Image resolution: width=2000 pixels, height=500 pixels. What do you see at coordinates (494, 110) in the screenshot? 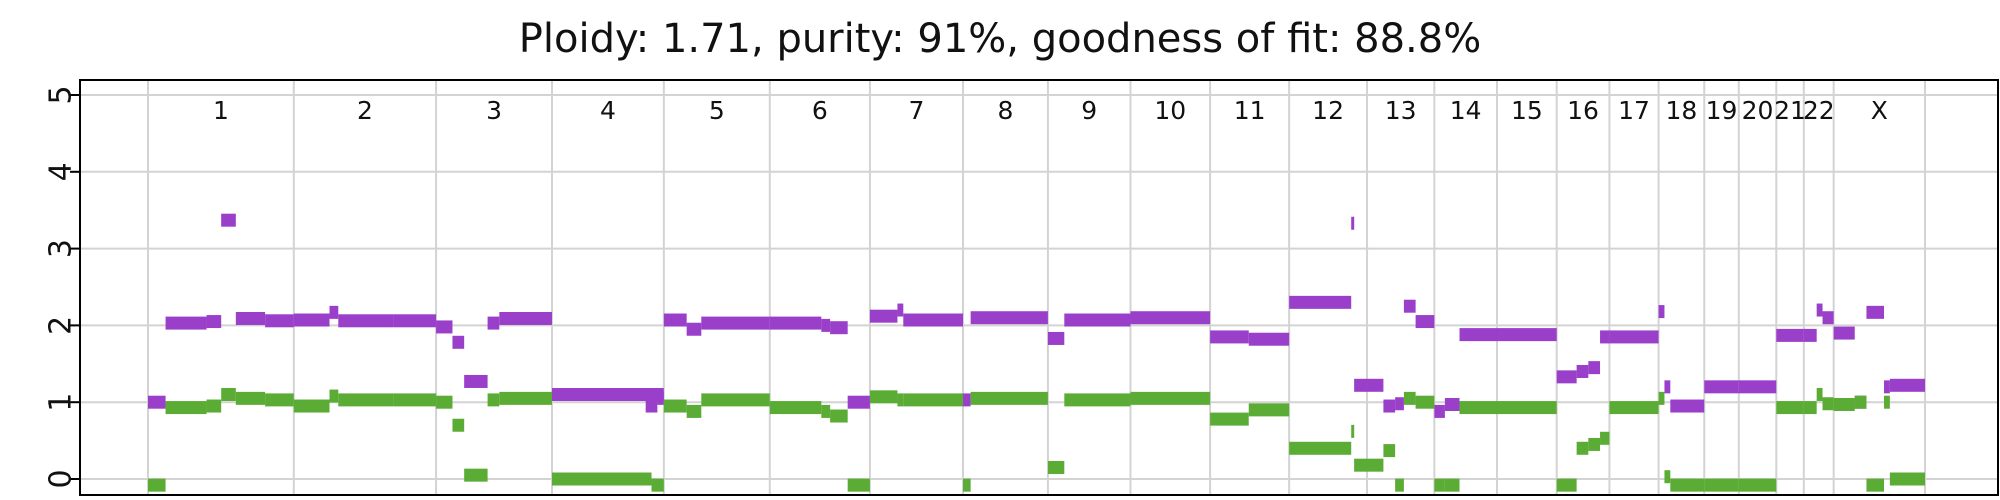
I see `chromosome-label: 3` at bounding box center [494, 110].